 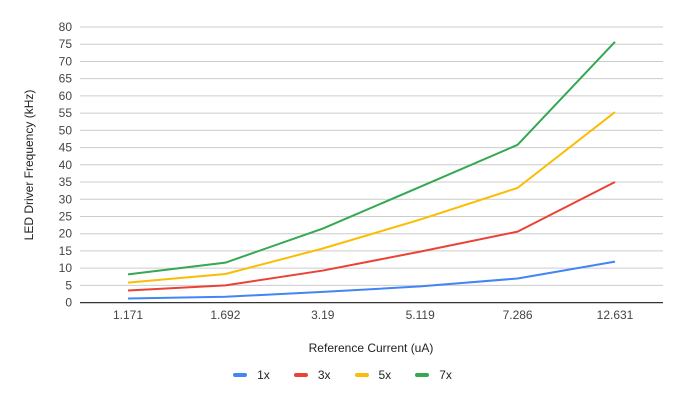 I want to click on x-tick-label: 12.631, so click(x=615, y=315).